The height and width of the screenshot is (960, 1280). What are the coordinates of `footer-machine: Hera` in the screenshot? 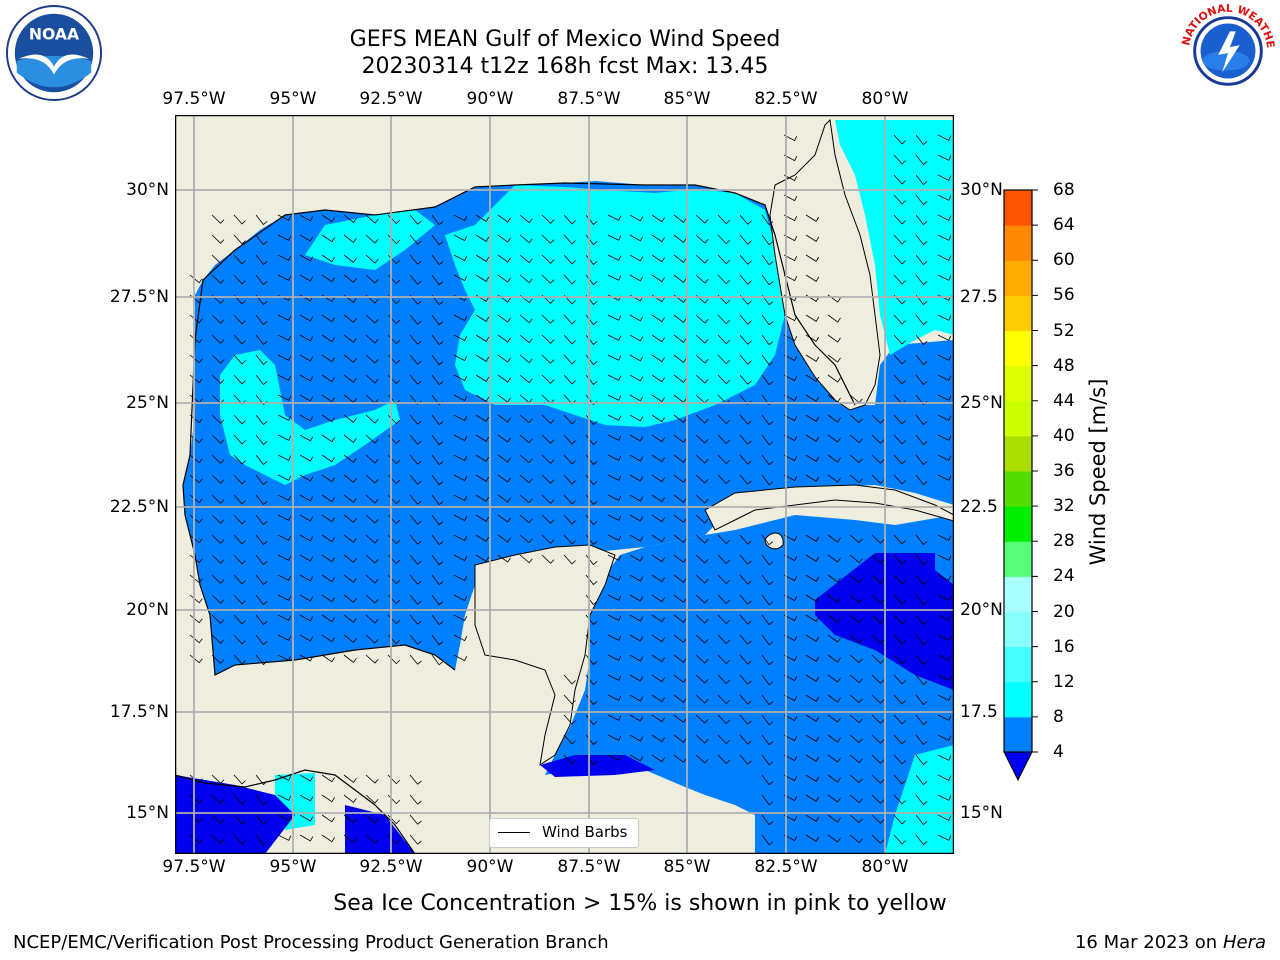 It's located at (1244, 942).